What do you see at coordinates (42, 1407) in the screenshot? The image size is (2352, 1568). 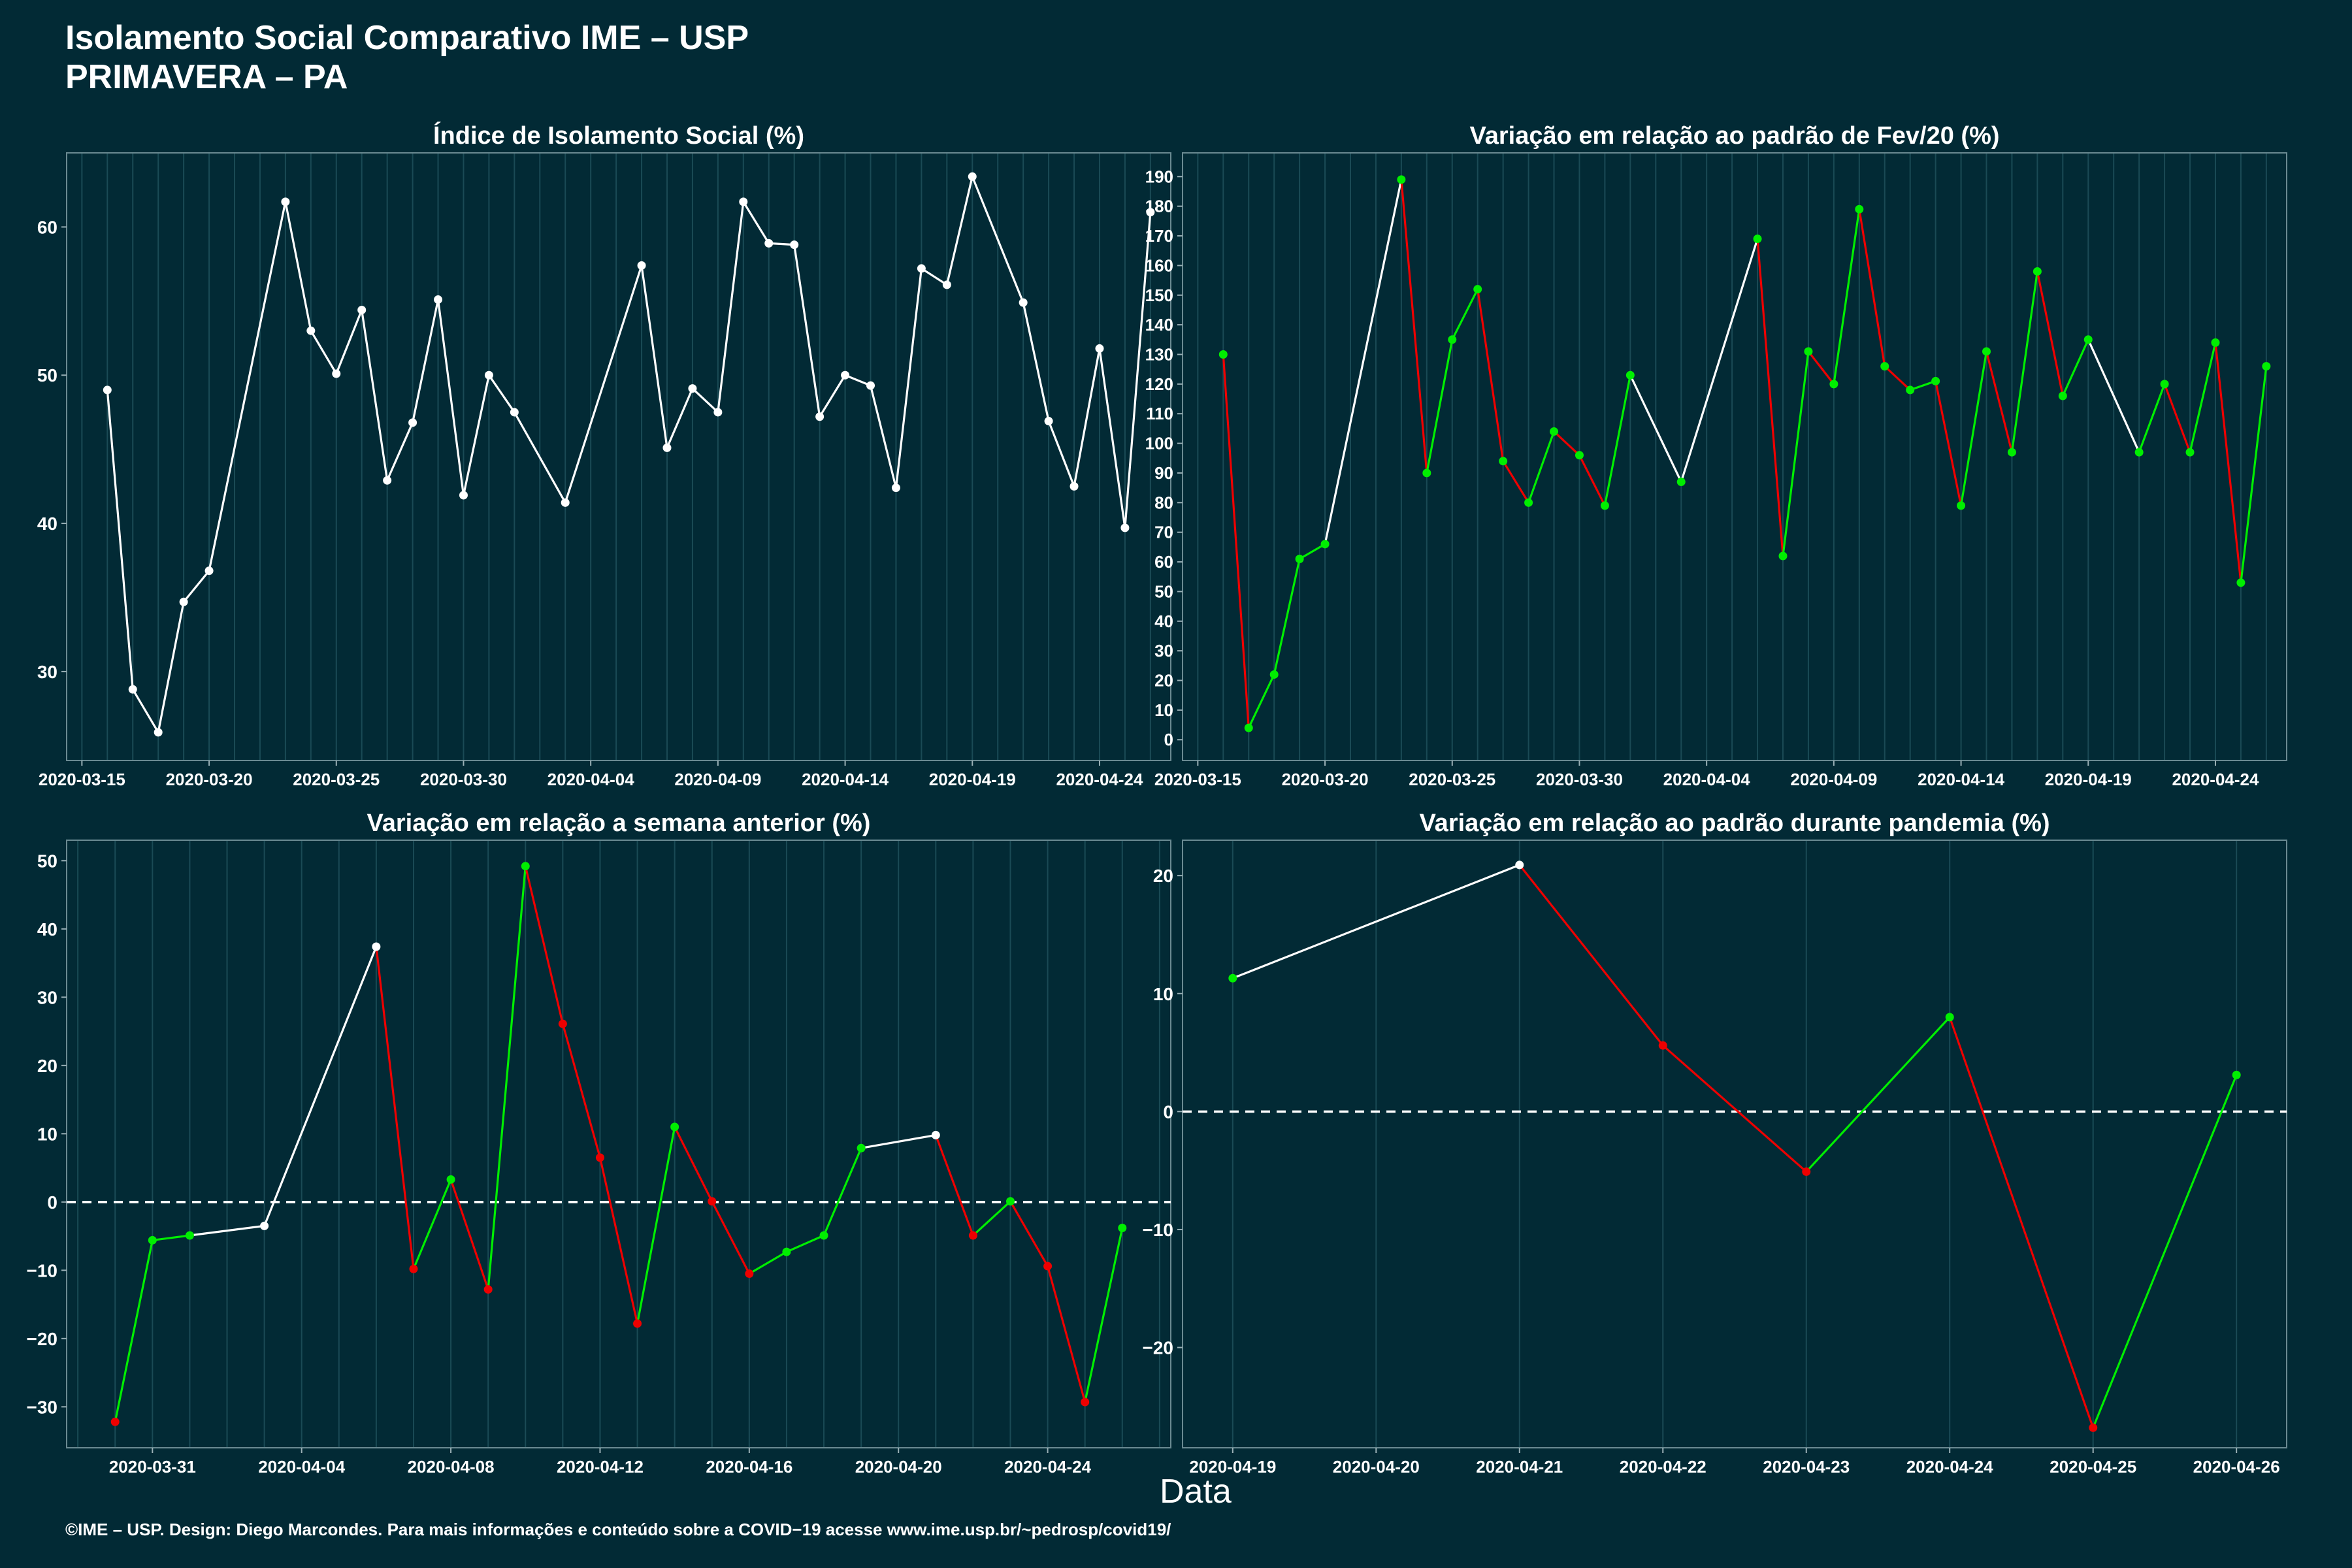 I see `y-tick-label: −30` at bounding box center [42, 1407].